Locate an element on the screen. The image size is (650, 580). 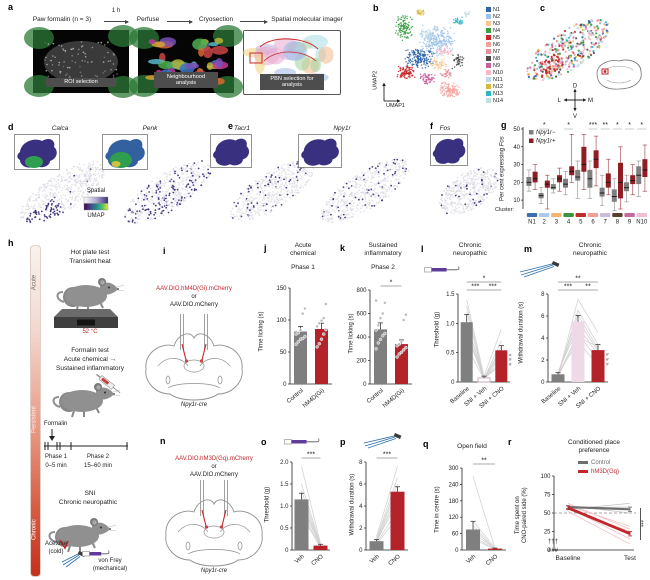
step-smi: Spatial molecular imager is located at coordinates (307, 19).